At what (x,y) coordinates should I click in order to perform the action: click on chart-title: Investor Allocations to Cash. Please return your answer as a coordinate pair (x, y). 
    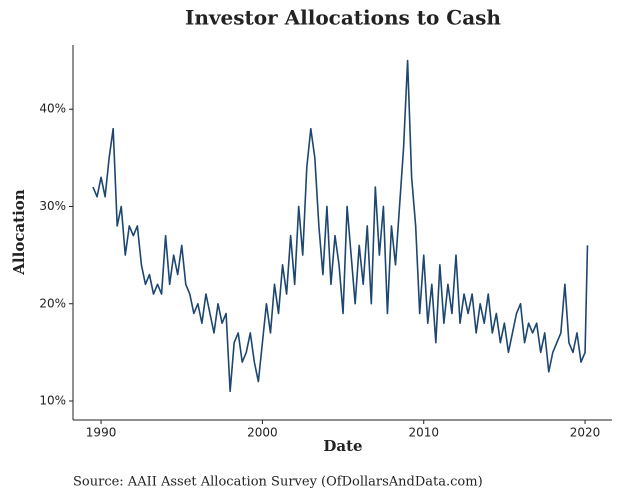
    Looking at the image, I should click on (343, 18).